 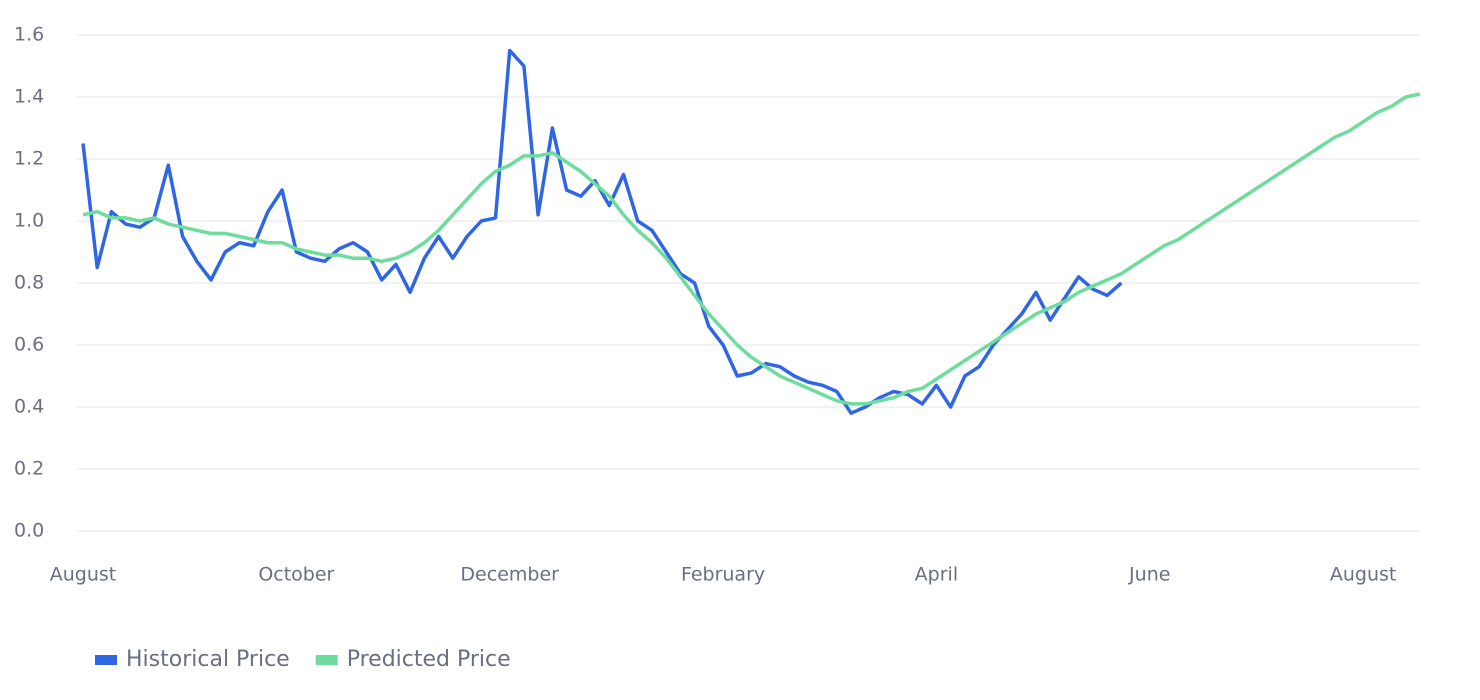 What do you see at coordinates (29, 407) in the screenshot?
I see `y-tick-label: 0.4` at bounding box center [29, 407].